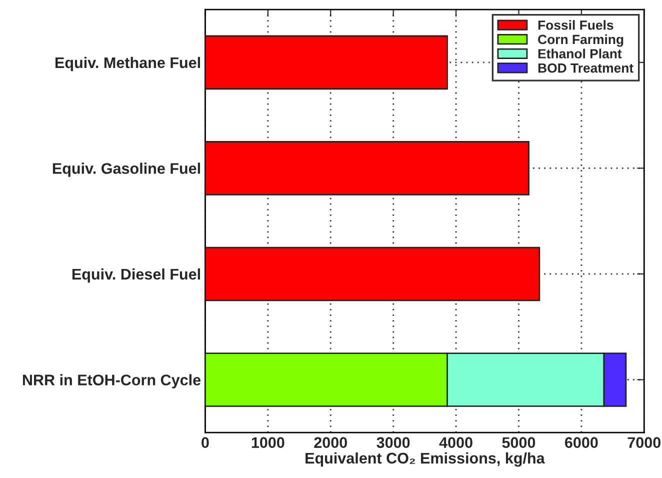  Describe the element at coordinates (205, 442) in the screenshot. I see `x-tick-label: 0` at that location.